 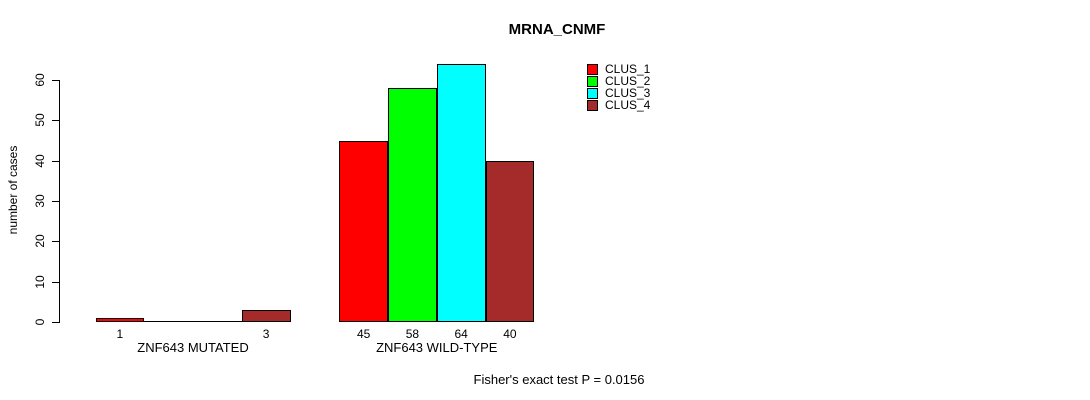 What do you see at coordinates (628, 105) in the screenshot?
I see `legend-label: CLUS_4` at bounding box center [628, 105].